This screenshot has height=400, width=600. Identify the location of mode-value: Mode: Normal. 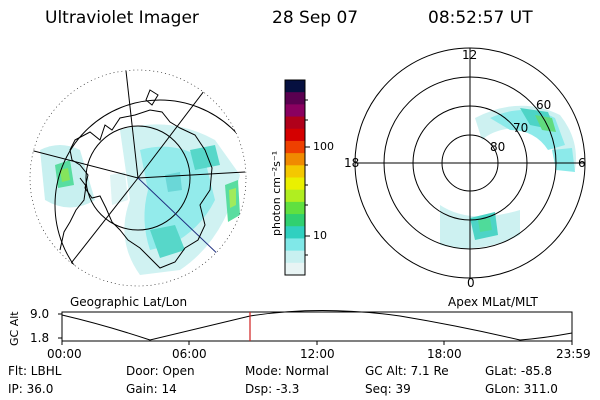
(287, 371).